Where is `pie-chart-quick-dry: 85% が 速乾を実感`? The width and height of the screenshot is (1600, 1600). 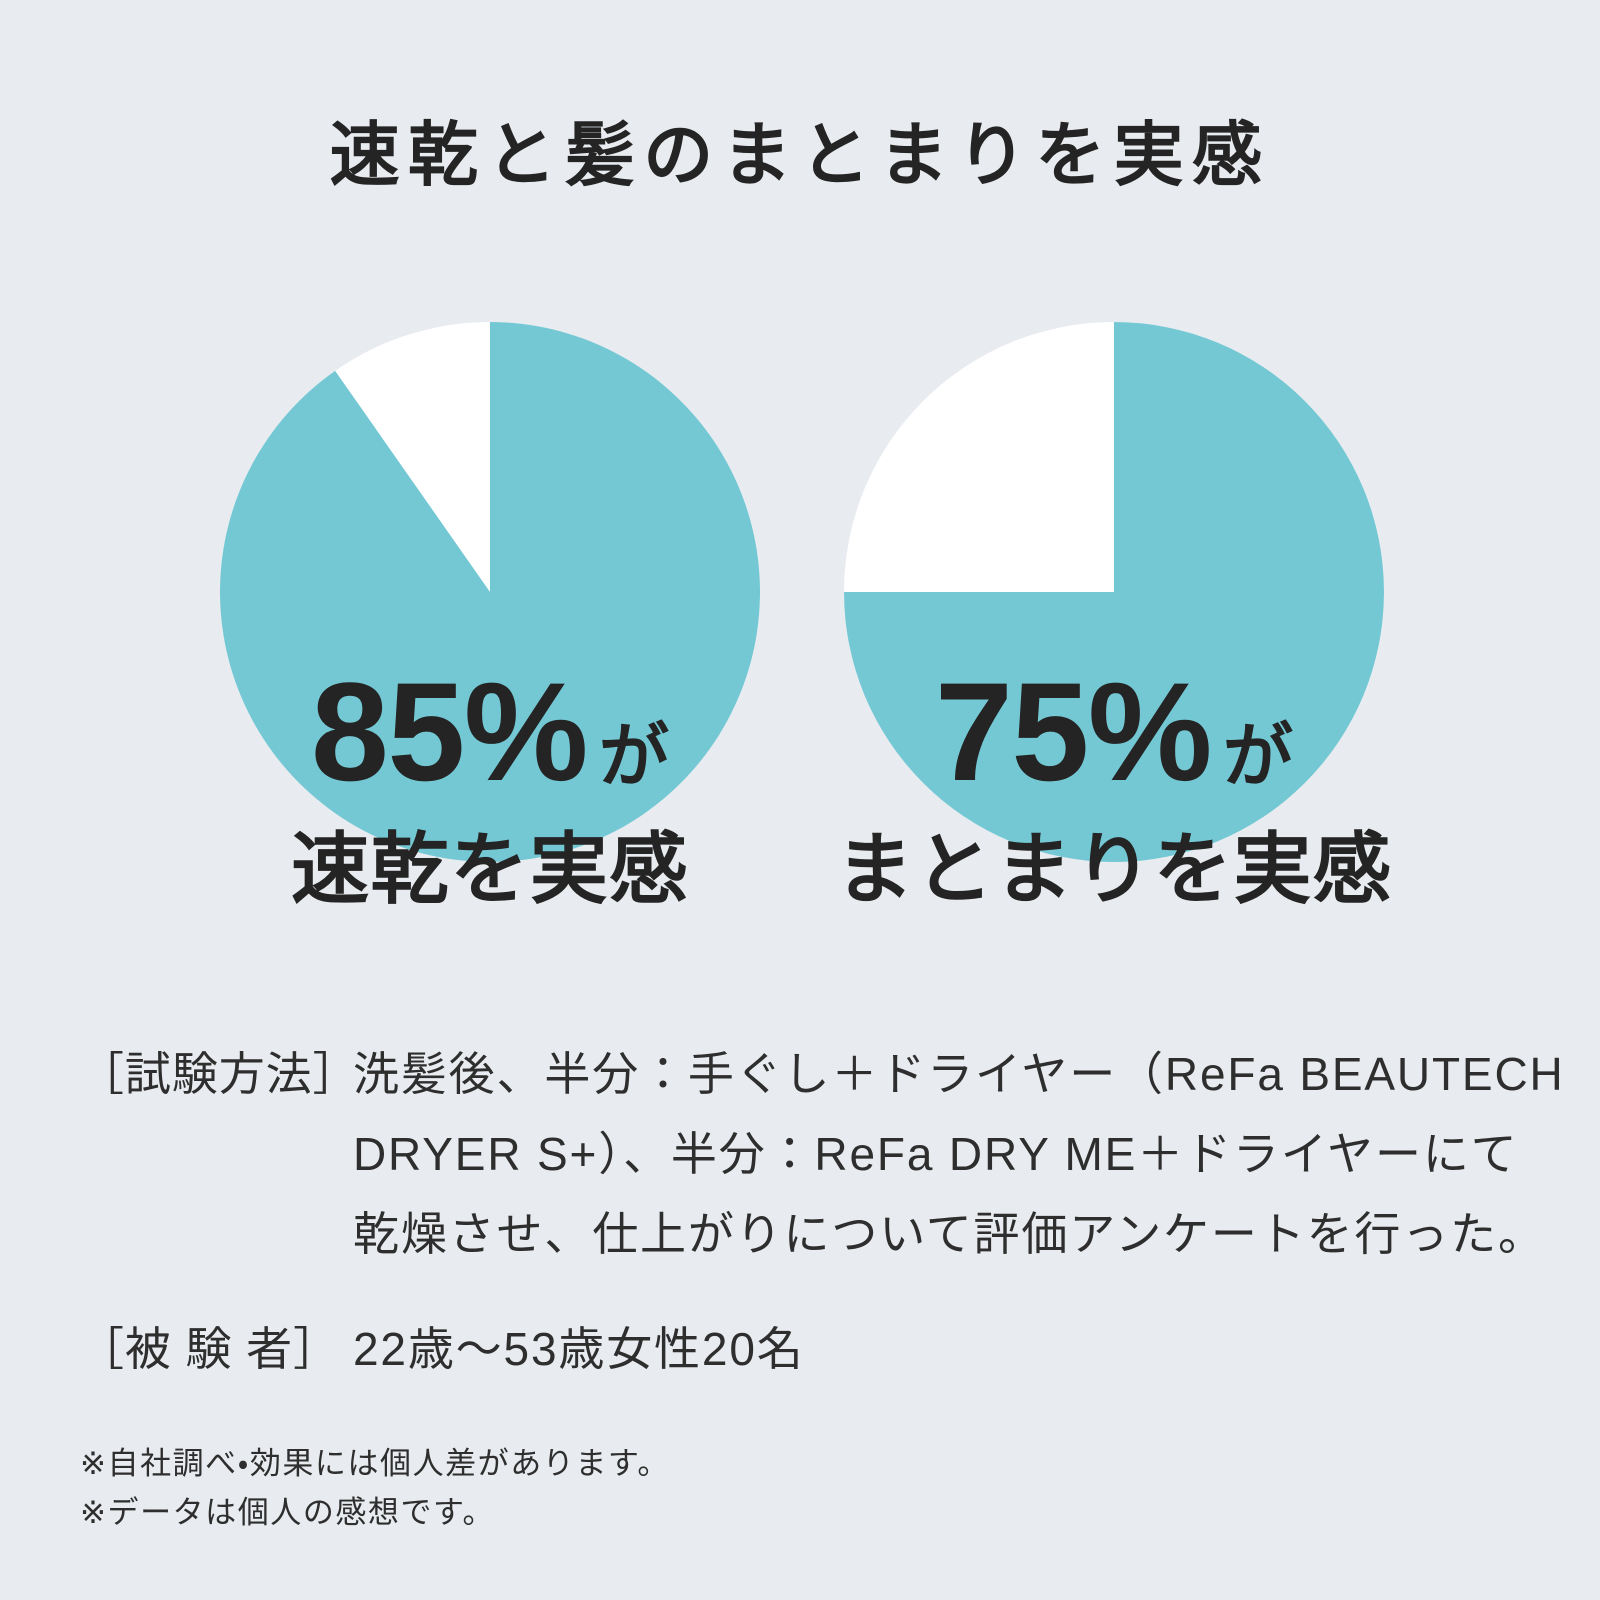
pie-chart-quick-dry: 85% が 速乾を実感 is located at coordinates (489, 642).